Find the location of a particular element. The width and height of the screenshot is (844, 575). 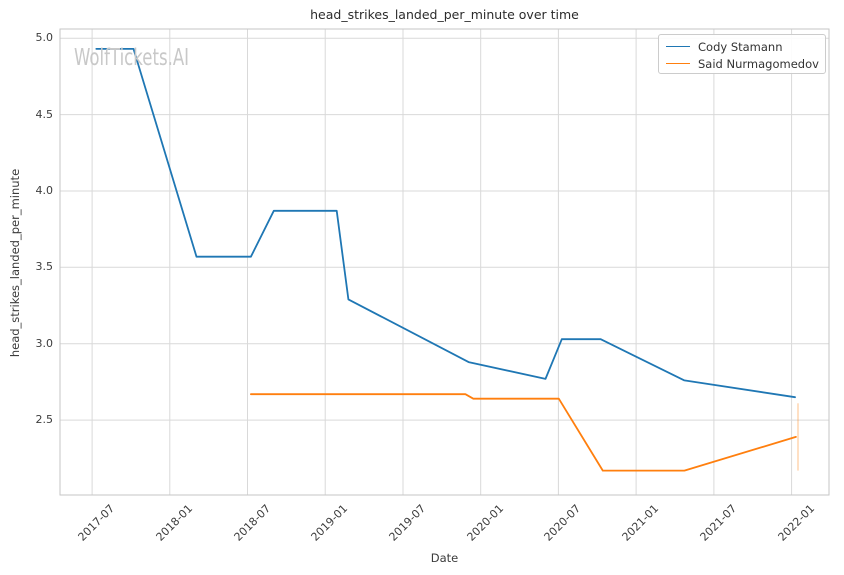

y-tick-label-4.0: 4.0 is located at coordinates (44, 190).